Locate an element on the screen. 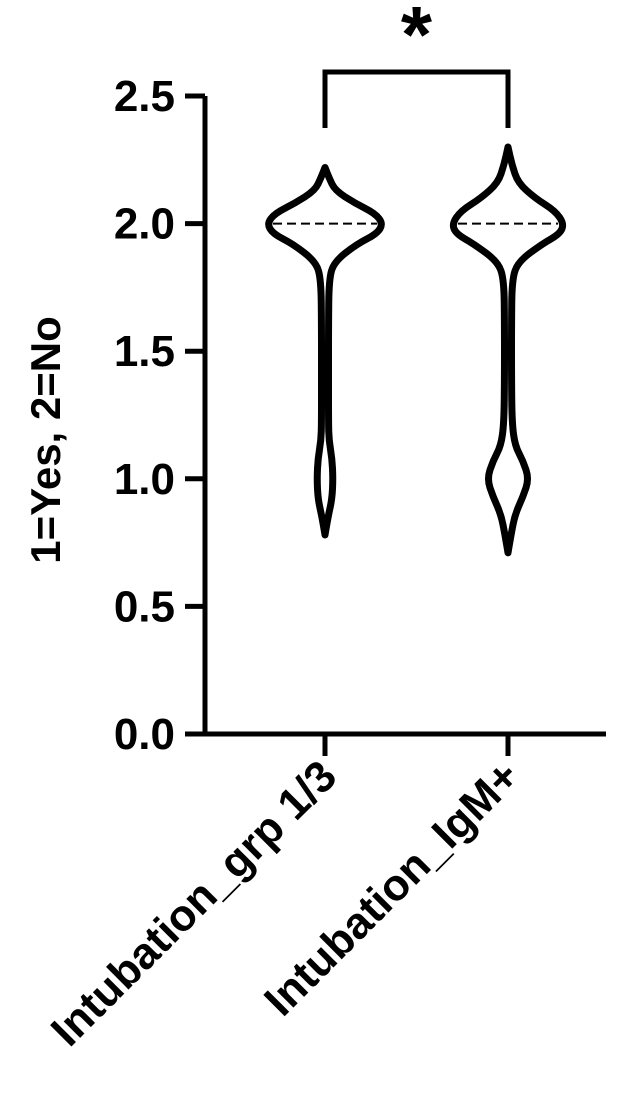  y-tick-label: 1.5 is located at coordinates (144, 351).